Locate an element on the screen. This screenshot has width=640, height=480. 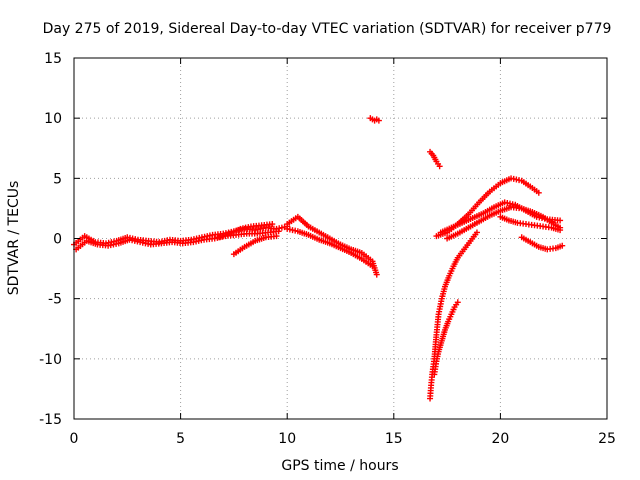
series-track-early-c is located at coordinates (255, 245).